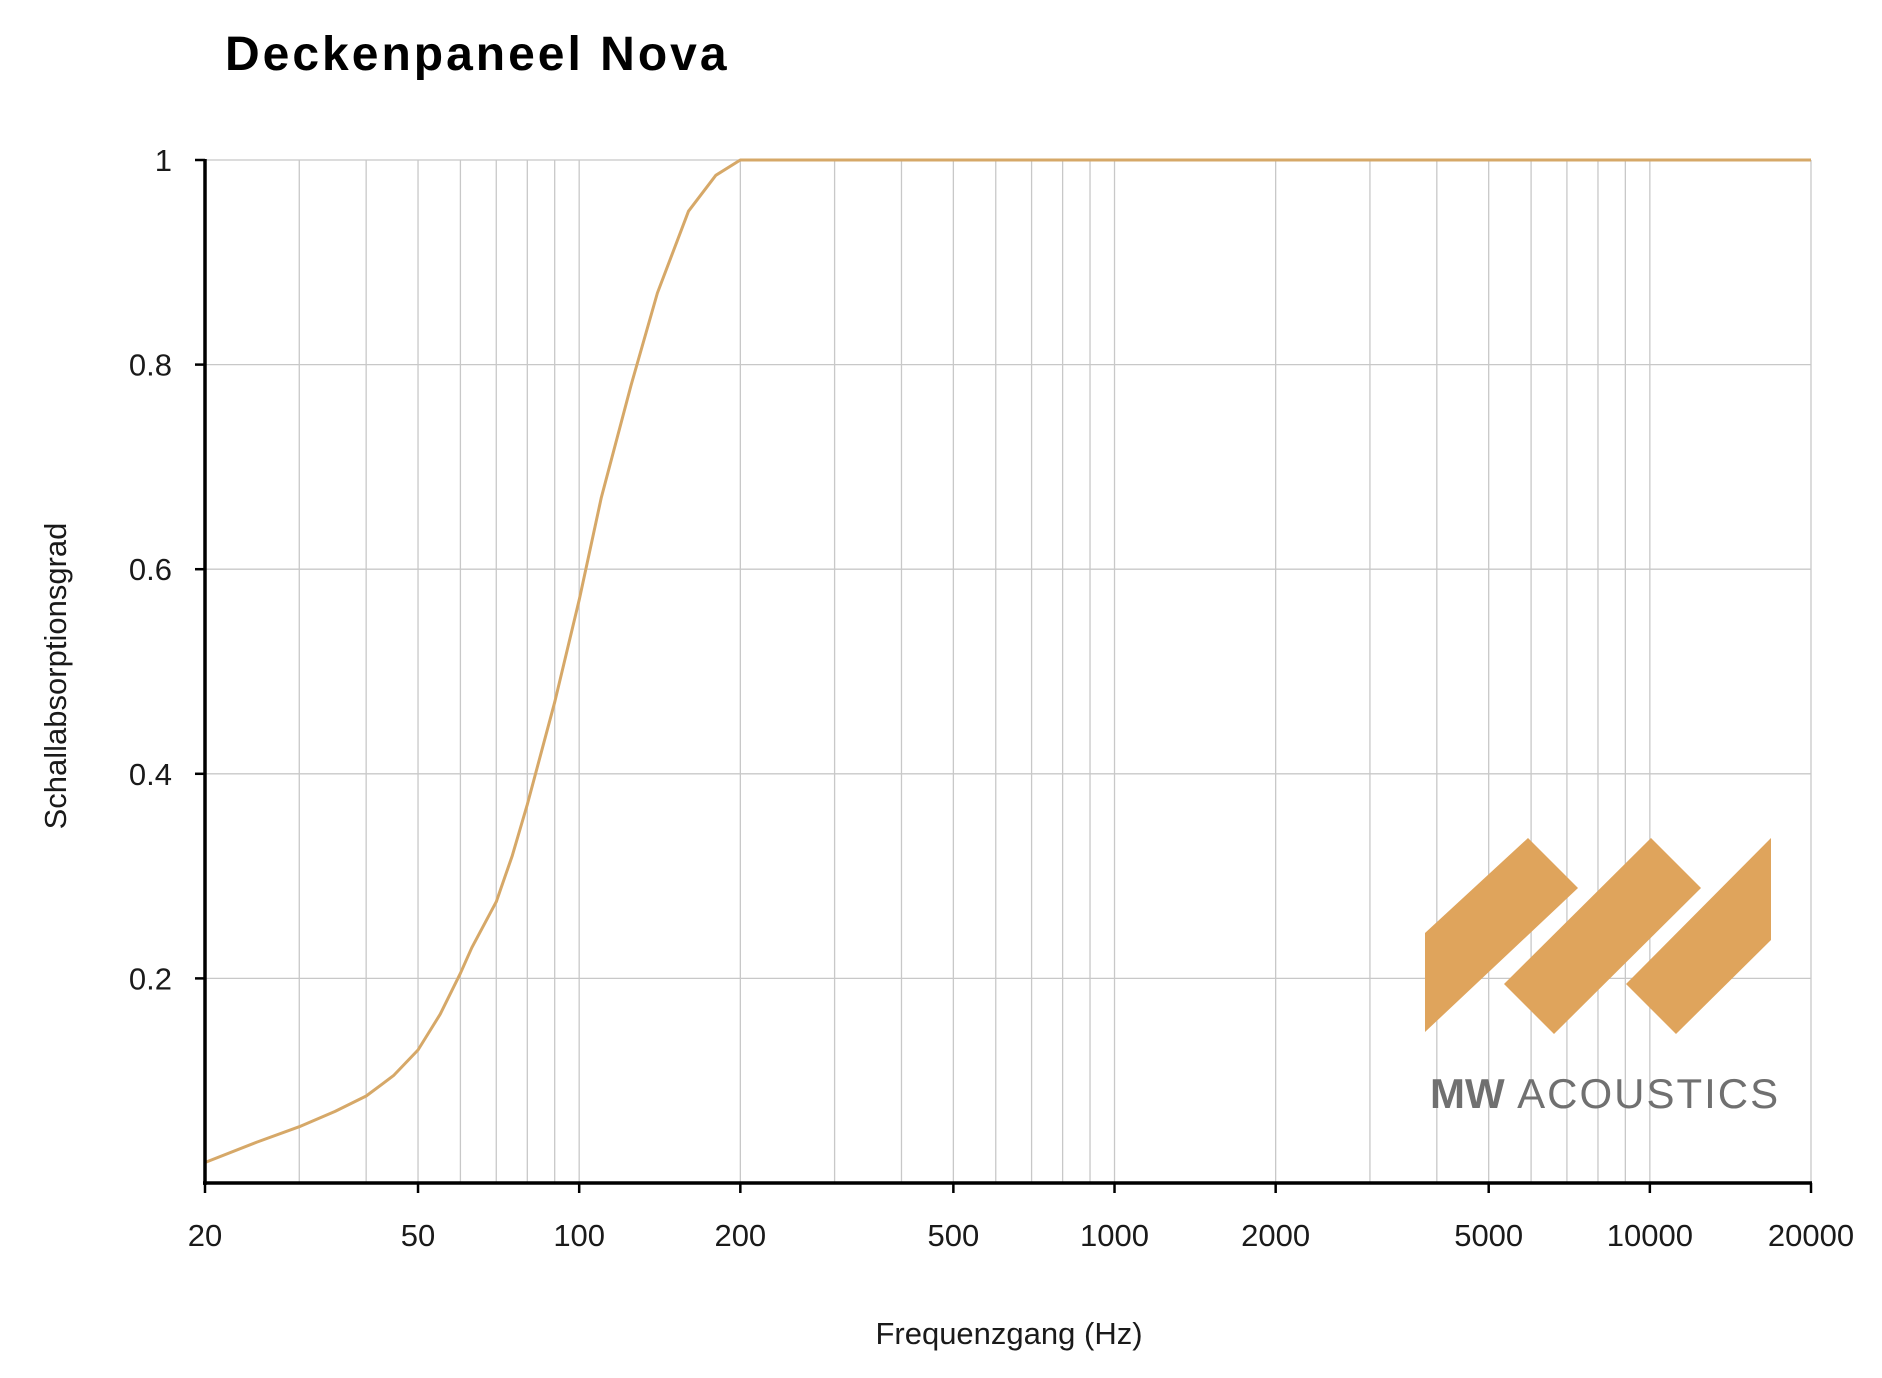 The width and height of the screenshot is (1882, 1378). I want to click on x-tick-label: 50, so click(418, 1235).